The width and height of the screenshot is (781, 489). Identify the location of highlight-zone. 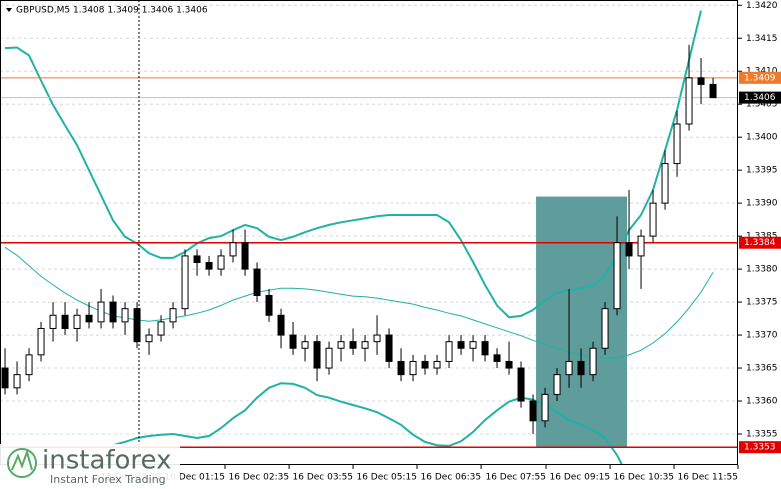
(581, 322).